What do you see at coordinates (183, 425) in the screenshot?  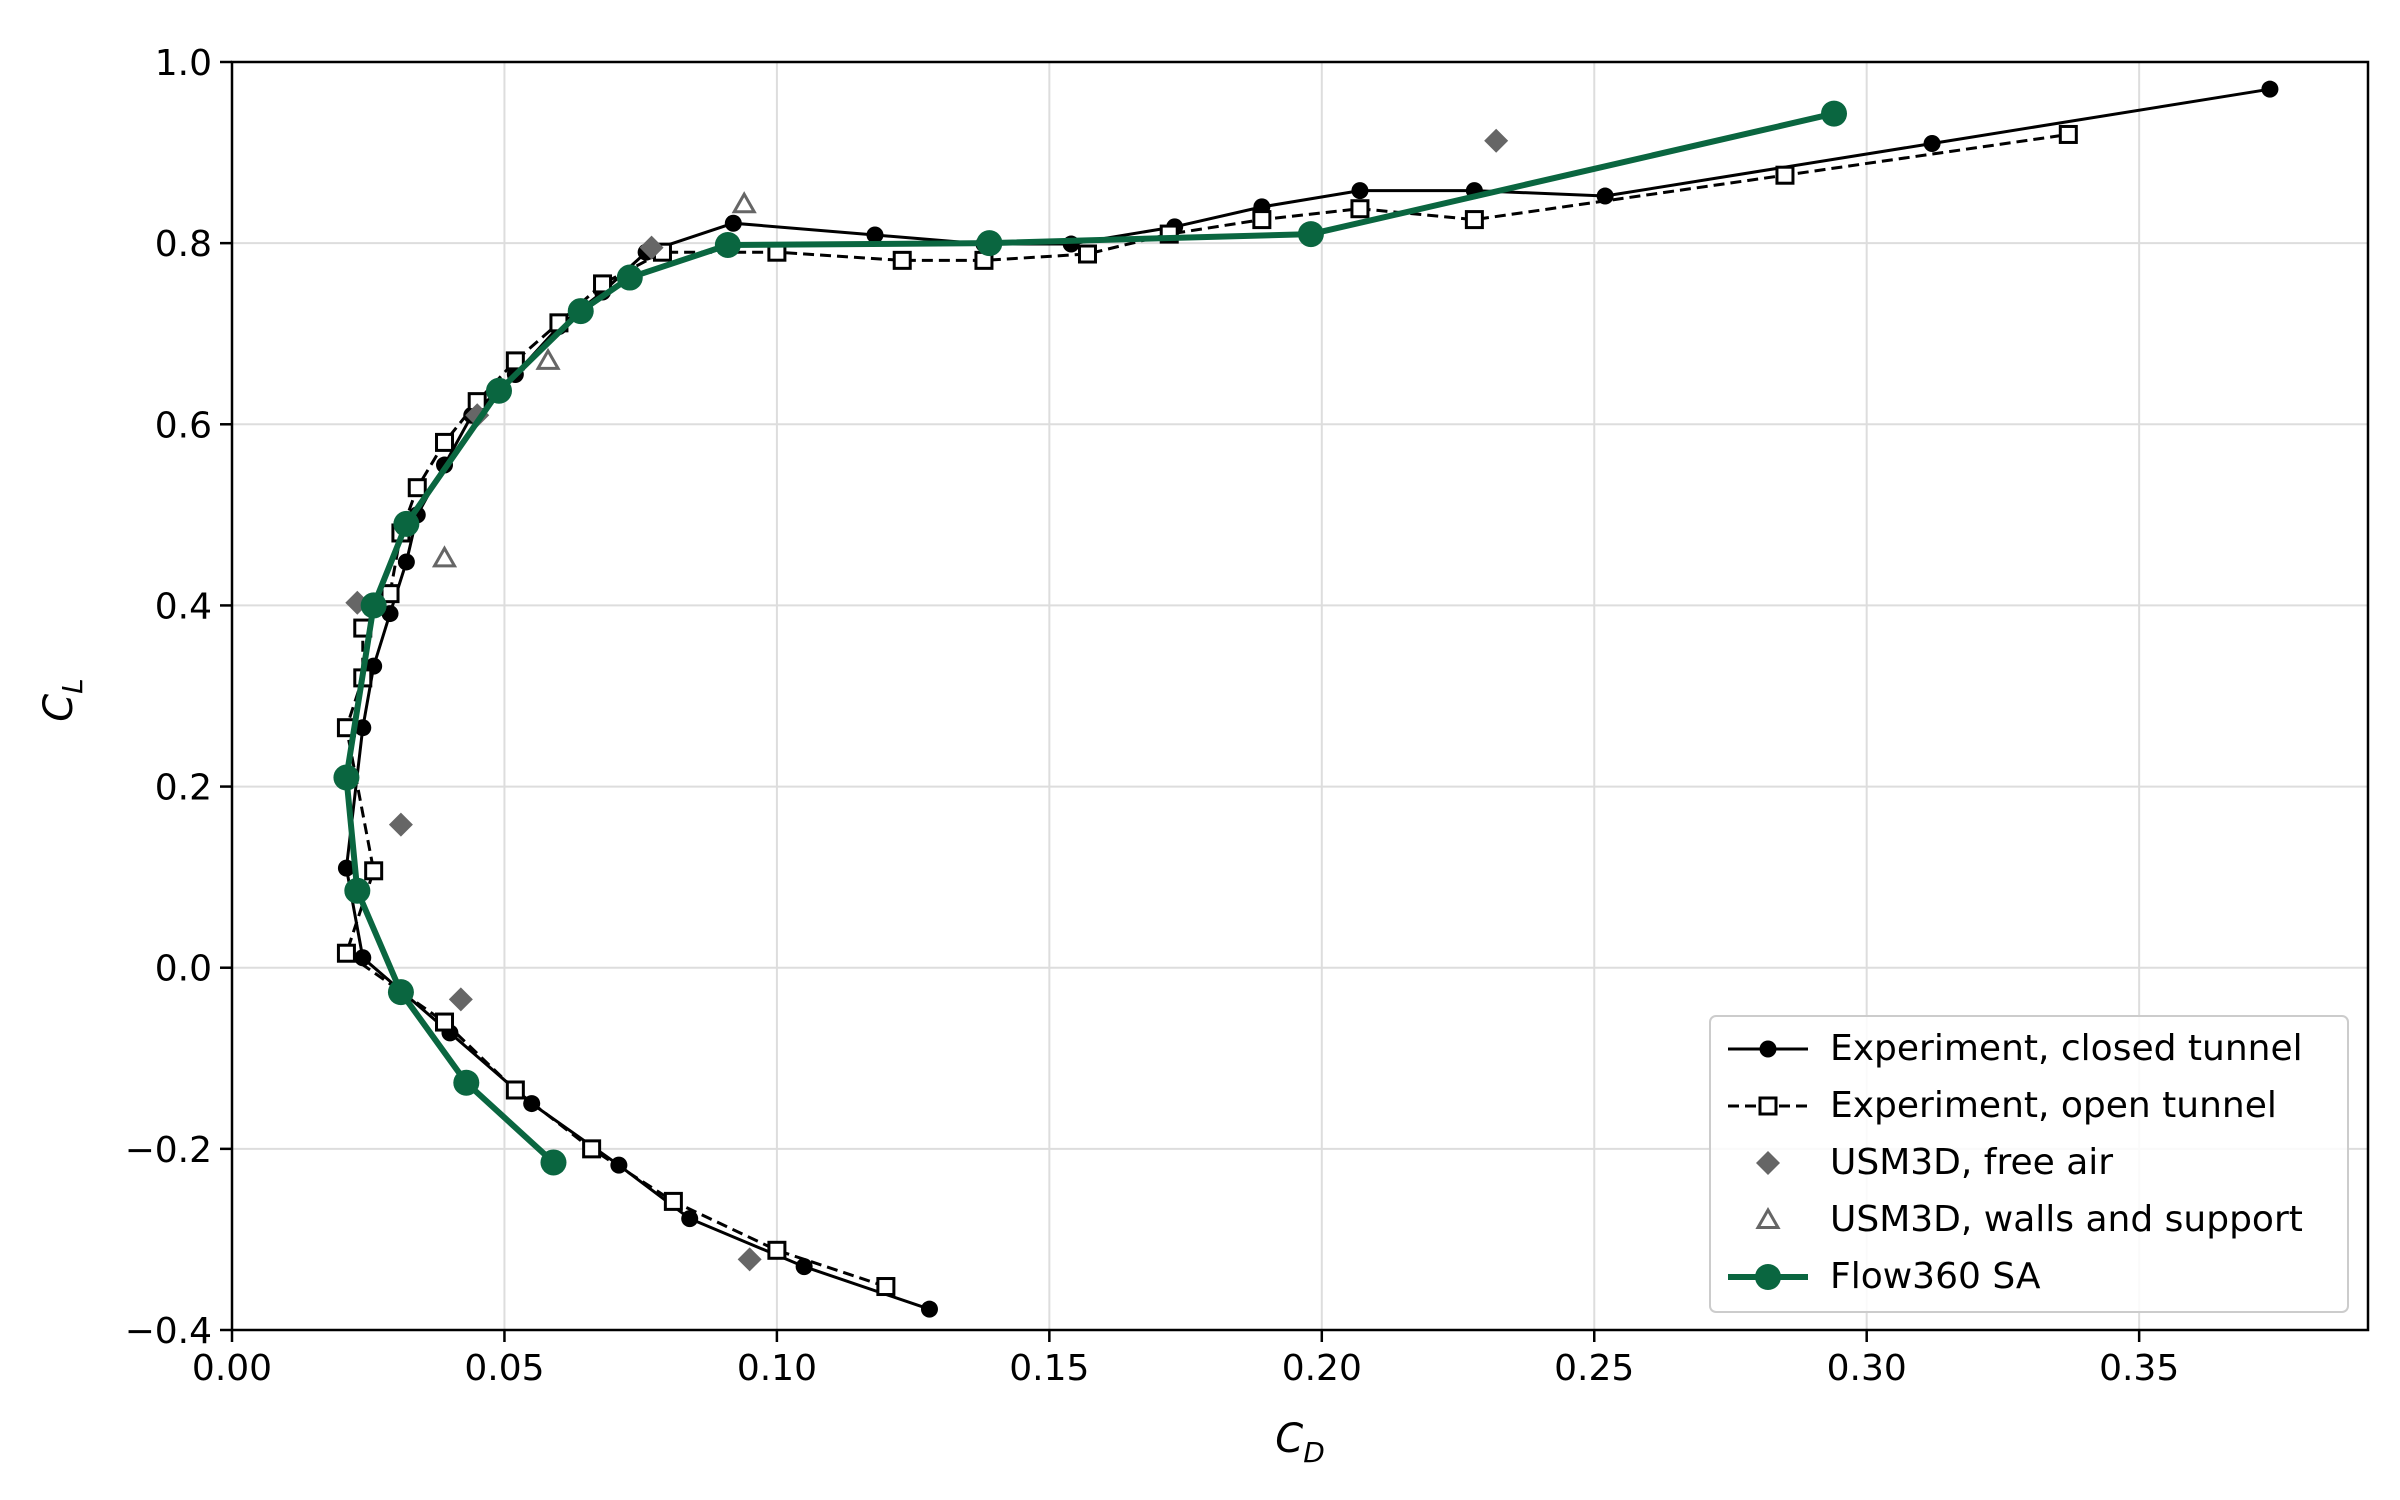 I see `y-tick-label: 0.6` at bounding box center [183, 425].